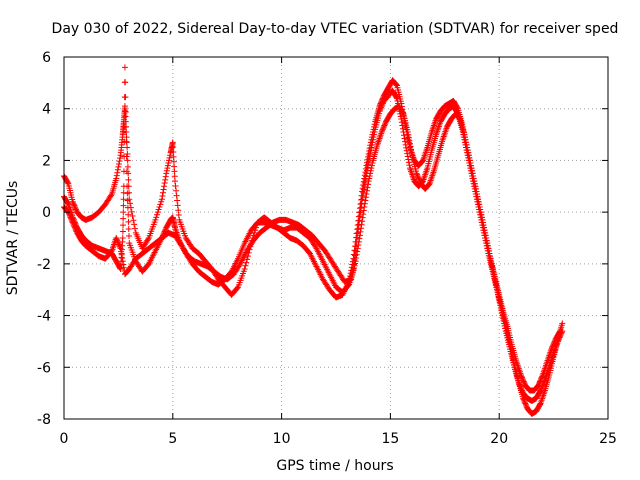  I want to click on x-tick-label: 5, so click(172, 439).